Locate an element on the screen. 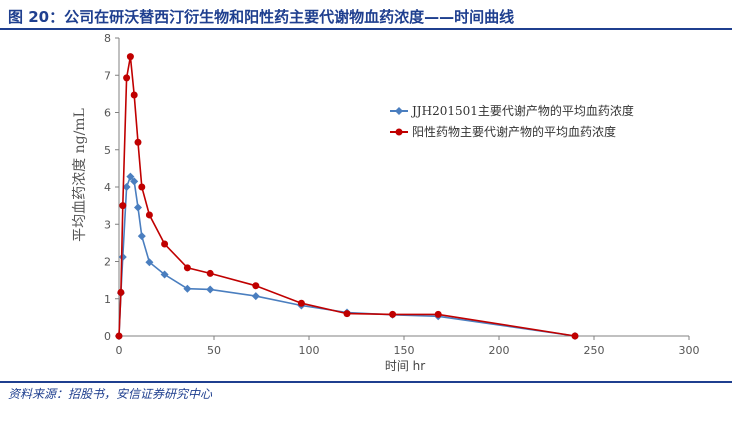 This screenshot has width=732, height=421. y-tick-label: 7 is located at coordinates (107, 75).